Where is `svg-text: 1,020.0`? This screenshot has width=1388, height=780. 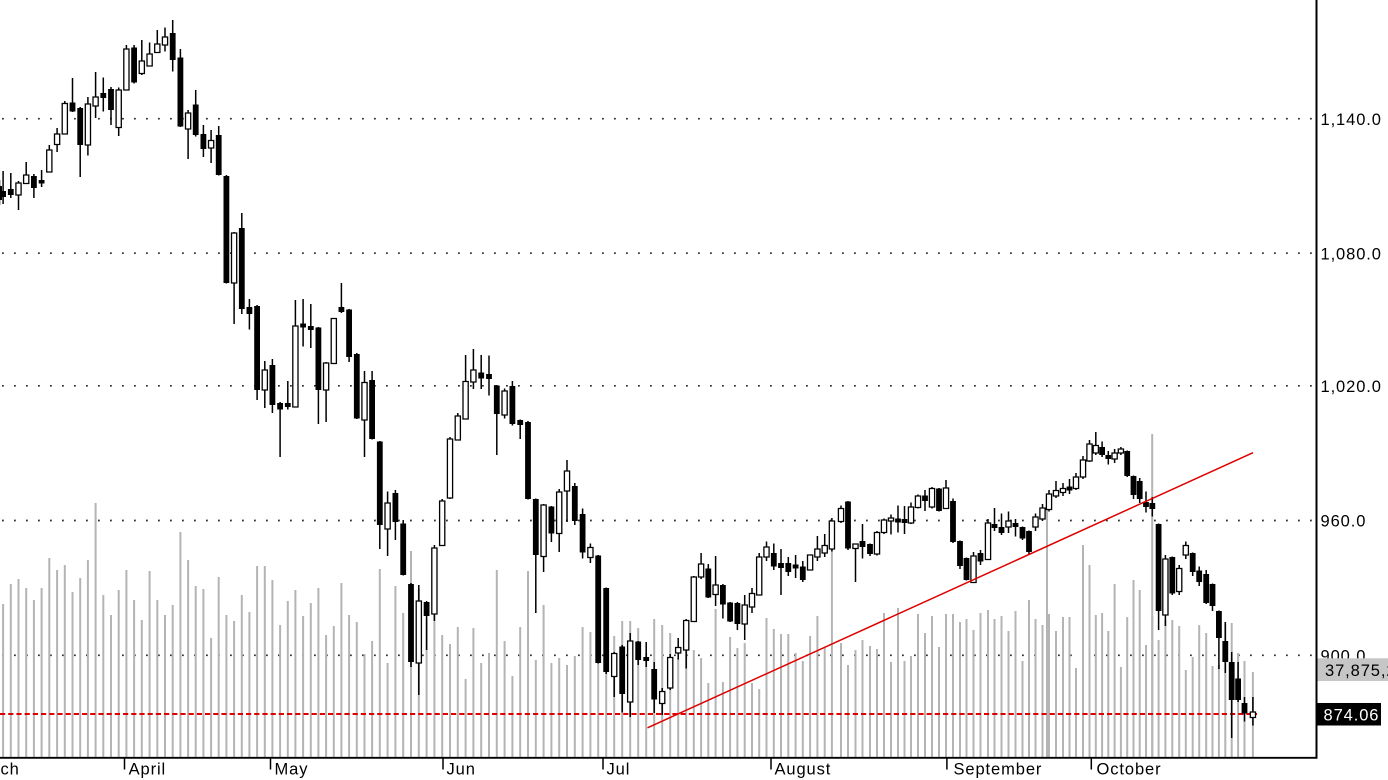 svg-text: 1,020.0 is located at coordinates (1351, 387).